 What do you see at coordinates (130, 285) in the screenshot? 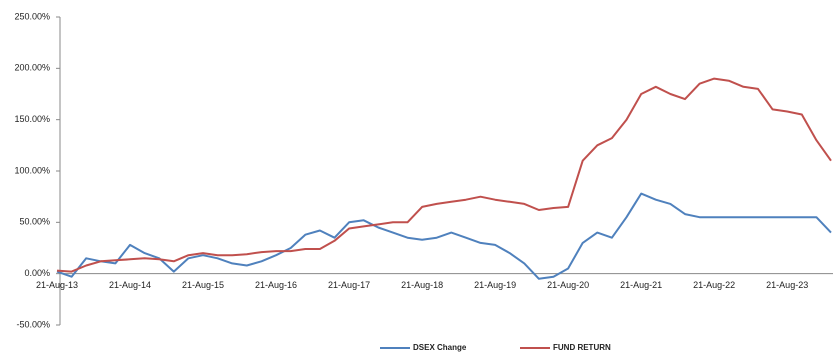
I see `x-tick-label: 21-Aug-14` at bounding box center [130, 285].